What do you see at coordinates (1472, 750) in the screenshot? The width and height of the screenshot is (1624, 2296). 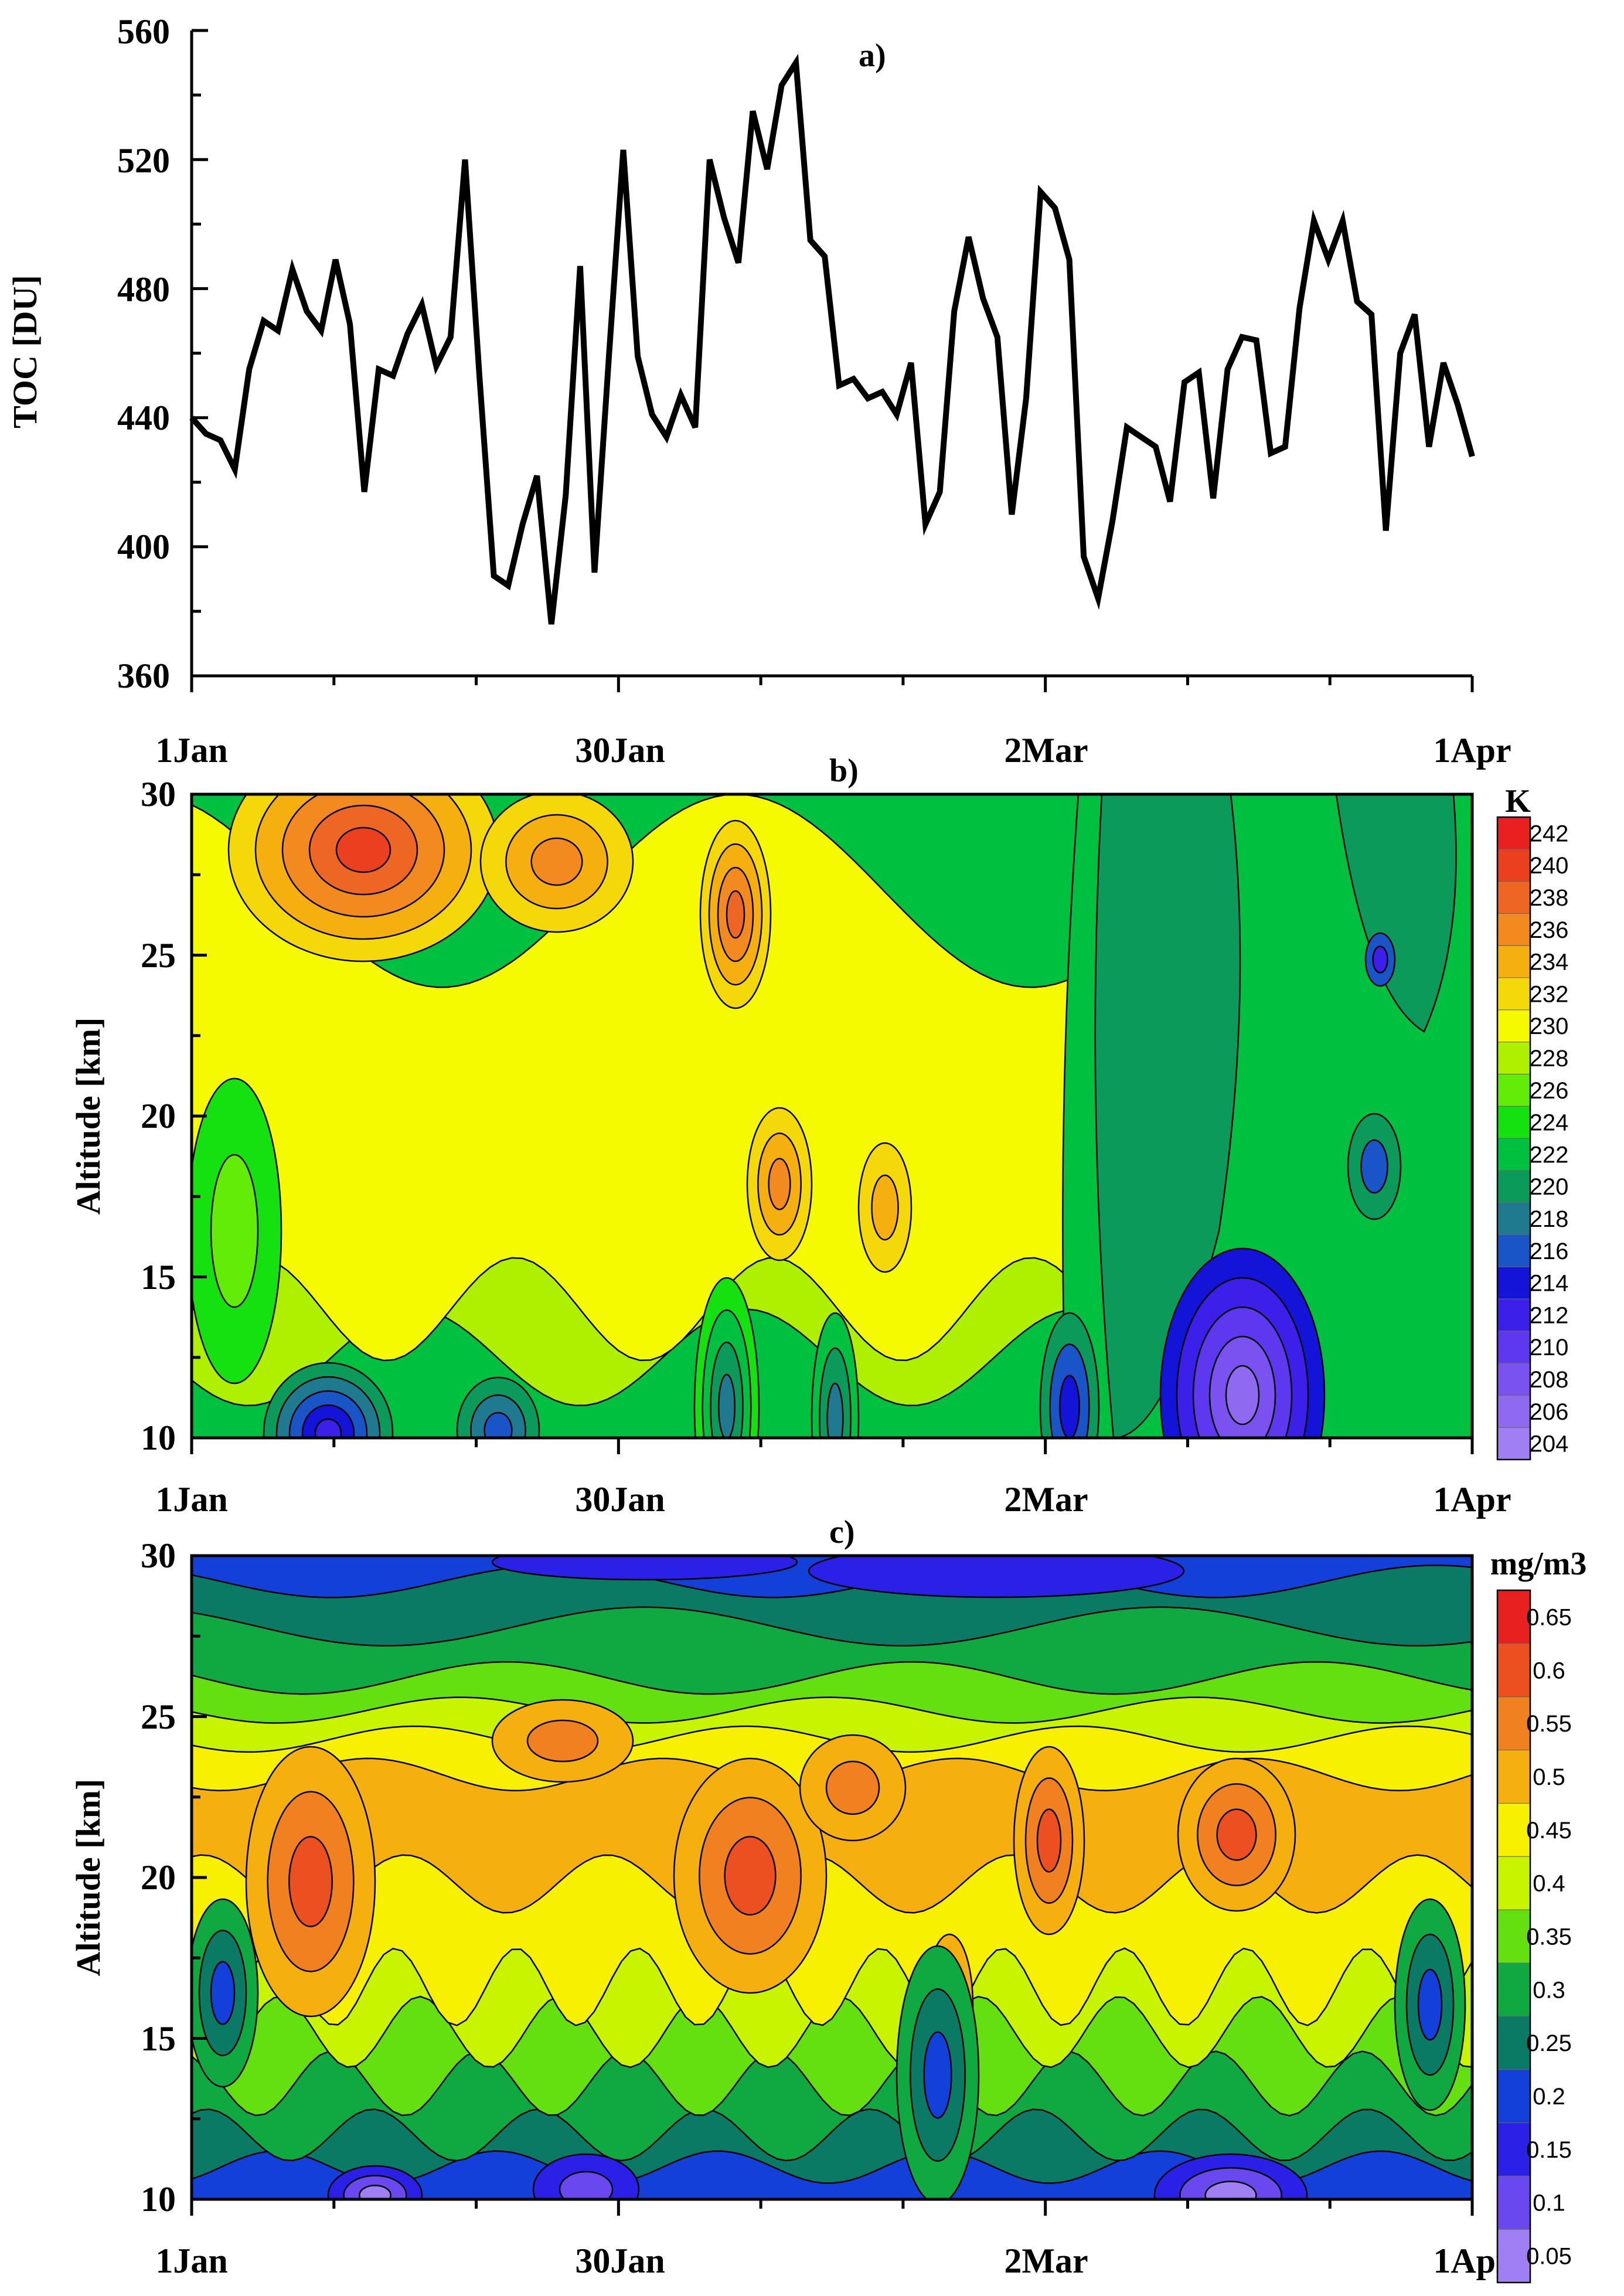 I see `x-tick-label: 1Apr` at bounding box center [1472, 750].